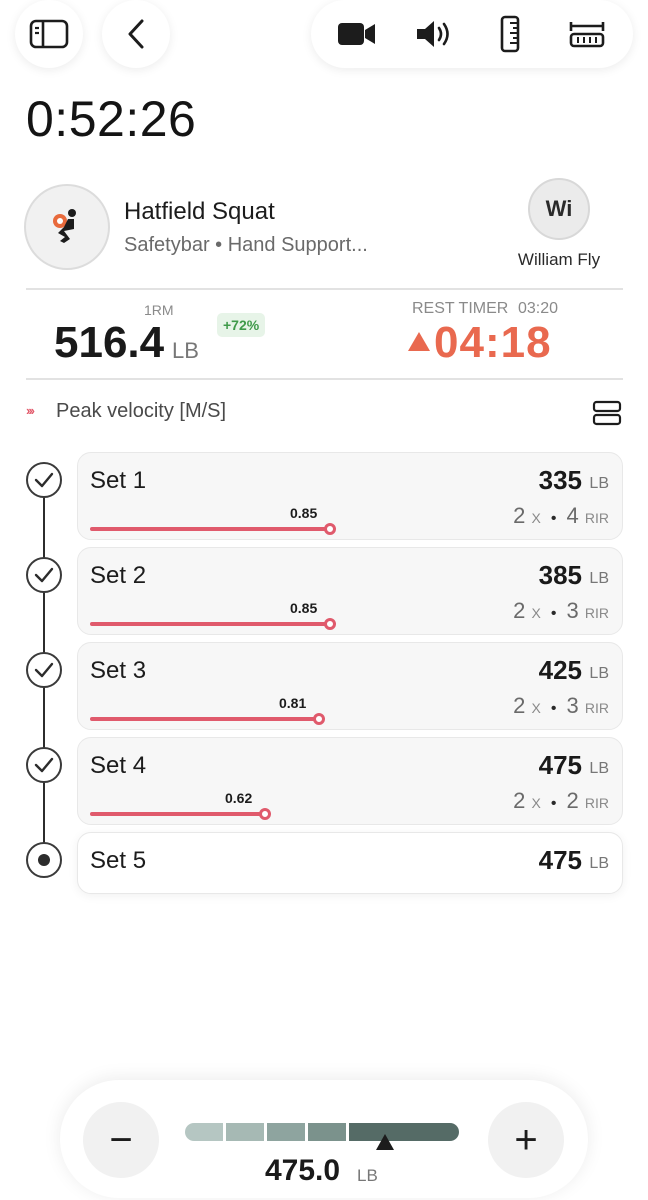 Image resolution: width=648 pixels, height=1200 pixels. I want to click on speaker-icon, so click(432, 34).